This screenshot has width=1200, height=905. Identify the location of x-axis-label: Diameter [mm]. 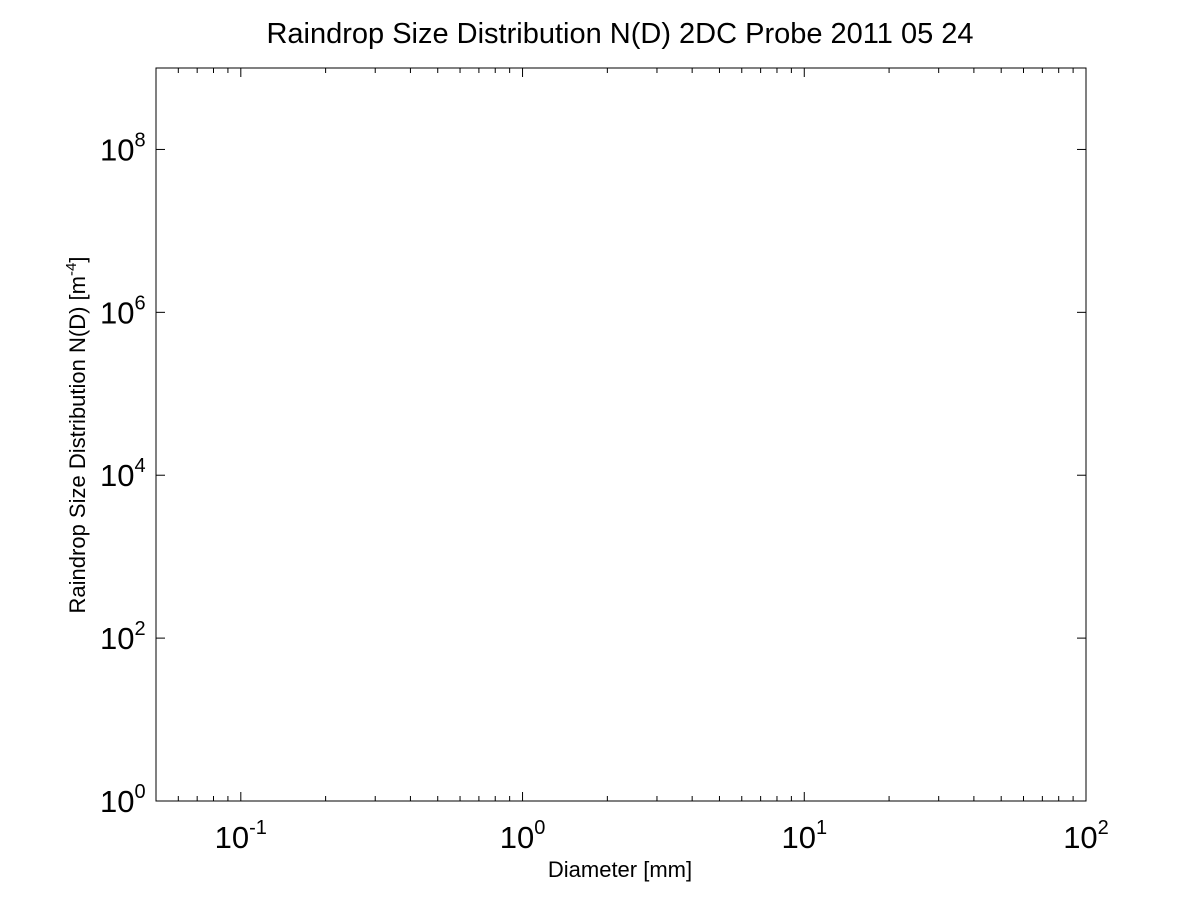
(620, 869).